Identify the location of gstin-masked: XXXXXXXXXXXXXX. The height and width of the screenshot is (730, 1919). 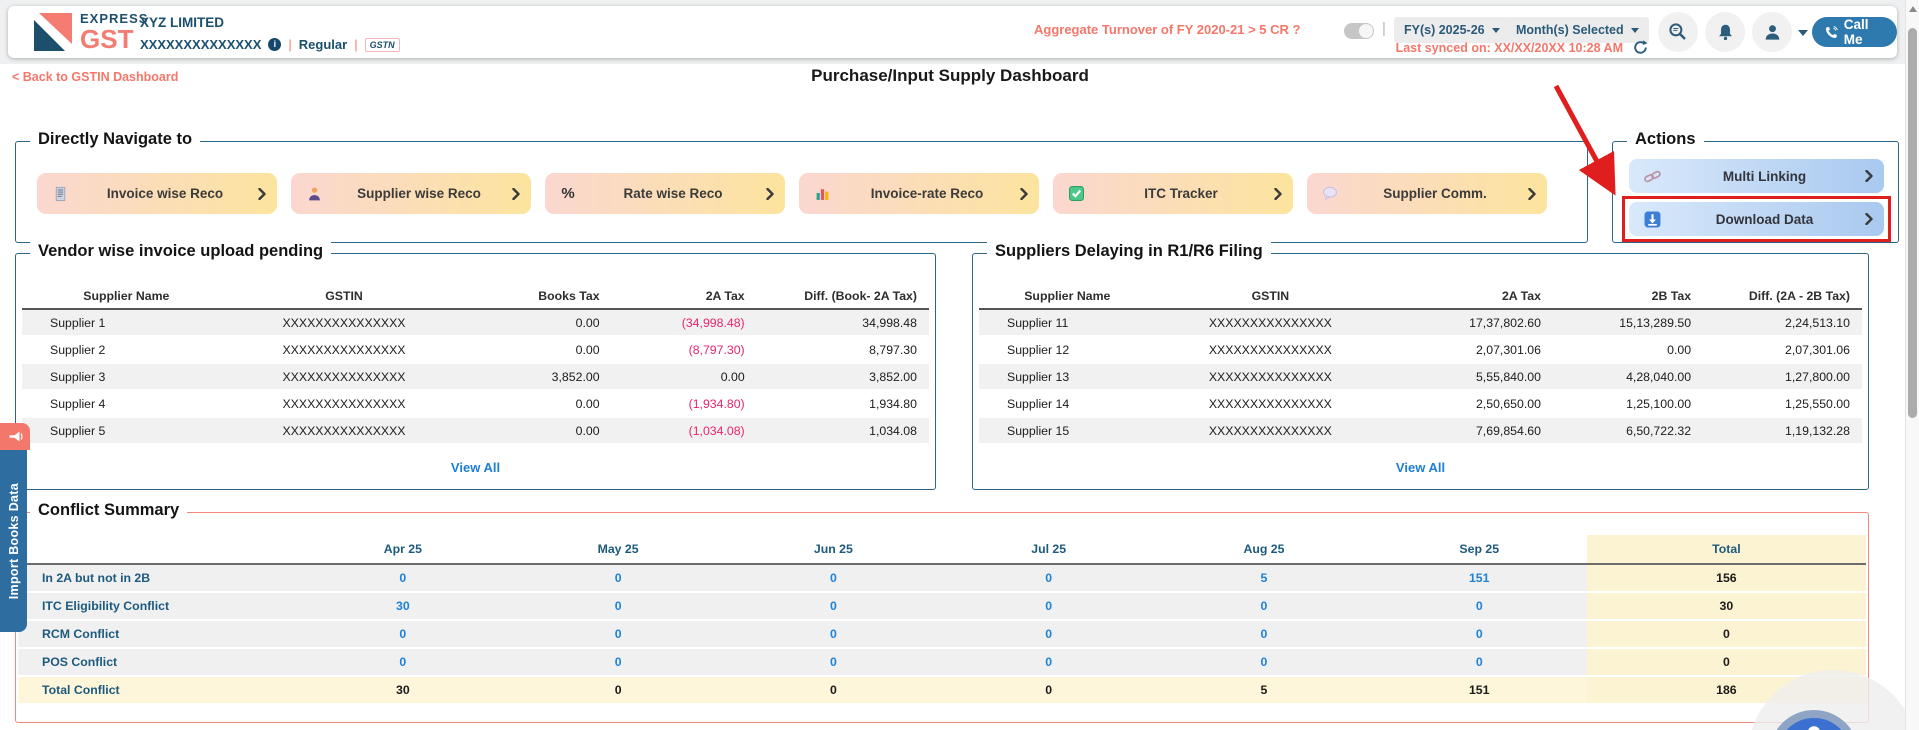
(201, 44).